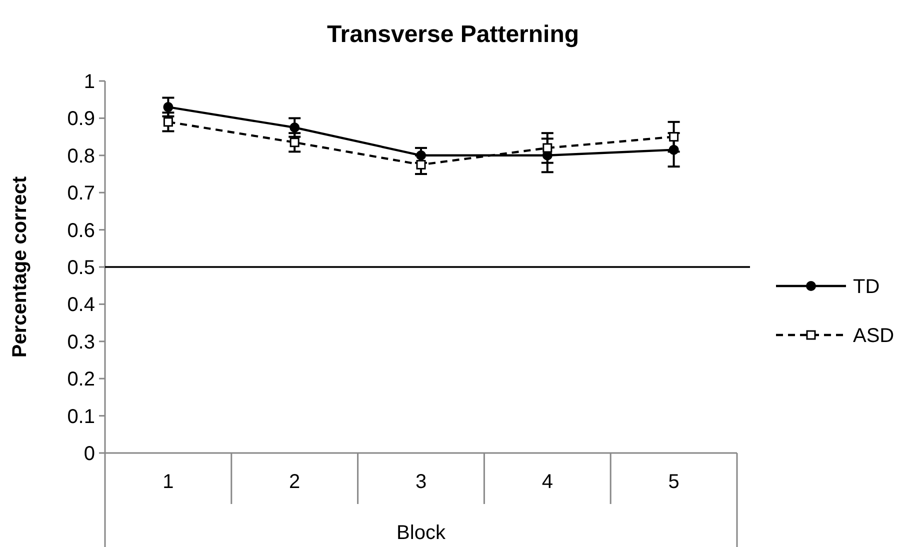 The width and height of the screenshot is (906, 547). Describe the element at coordinates (866, 287) in the screenshot. I see `legend-label: TD` at that location.